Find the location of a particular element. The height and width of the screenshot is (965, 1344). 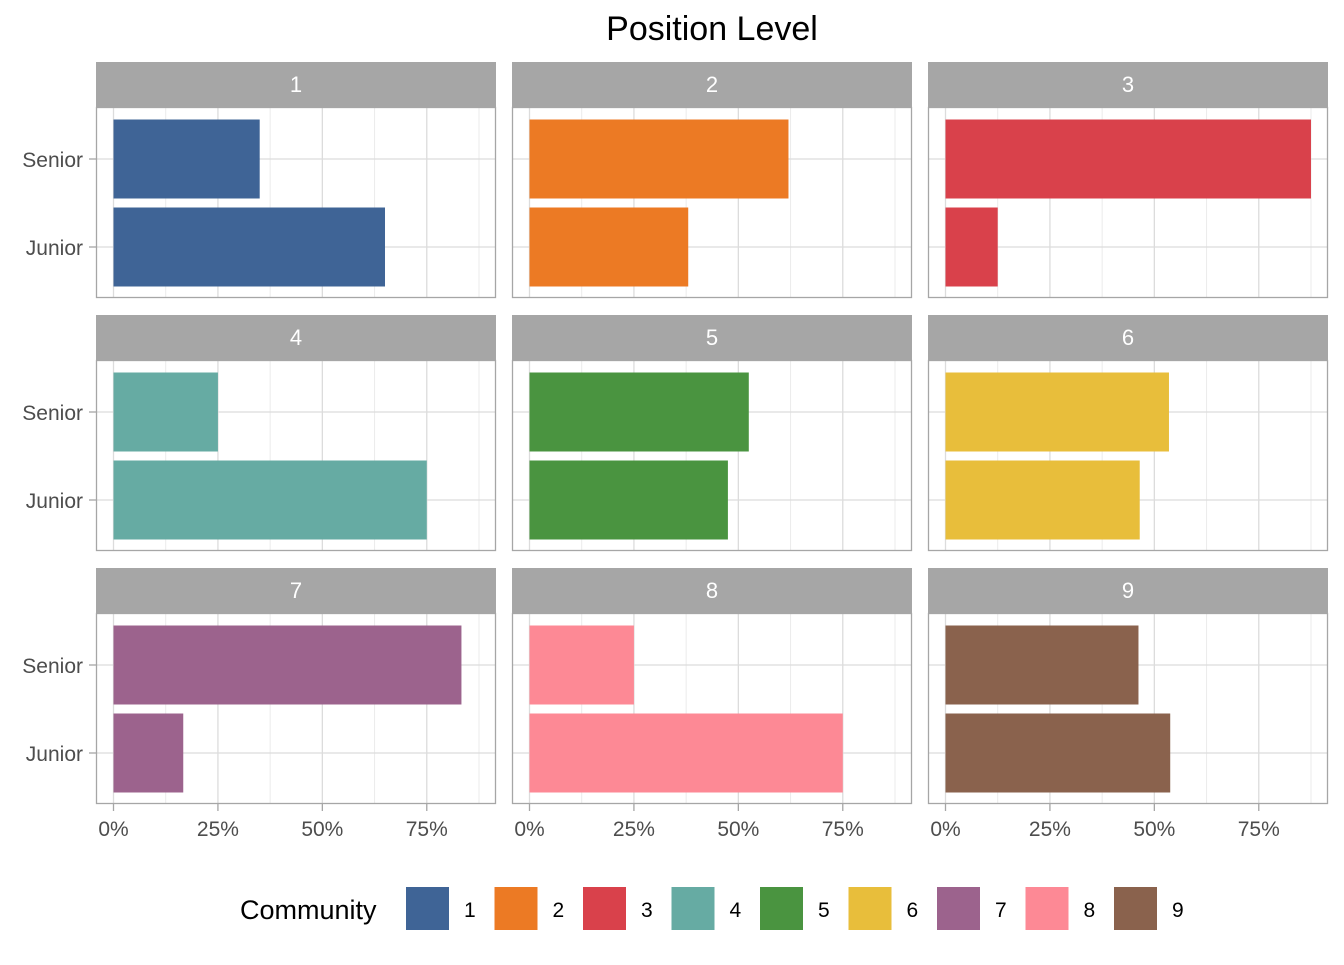

legend-label: 9 is located at coordinates (1178, 910).